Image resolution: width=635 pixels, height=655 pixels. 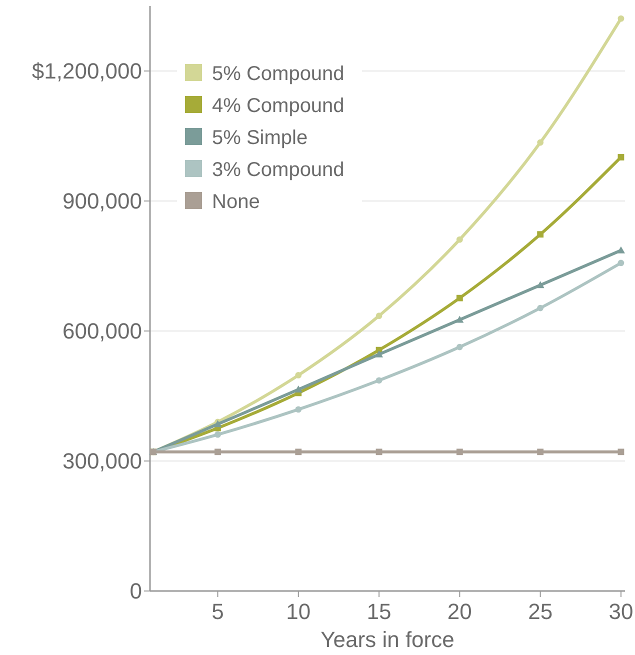 I want to click on y-tick-label: $1,200,000, so click(x=87, y=71).